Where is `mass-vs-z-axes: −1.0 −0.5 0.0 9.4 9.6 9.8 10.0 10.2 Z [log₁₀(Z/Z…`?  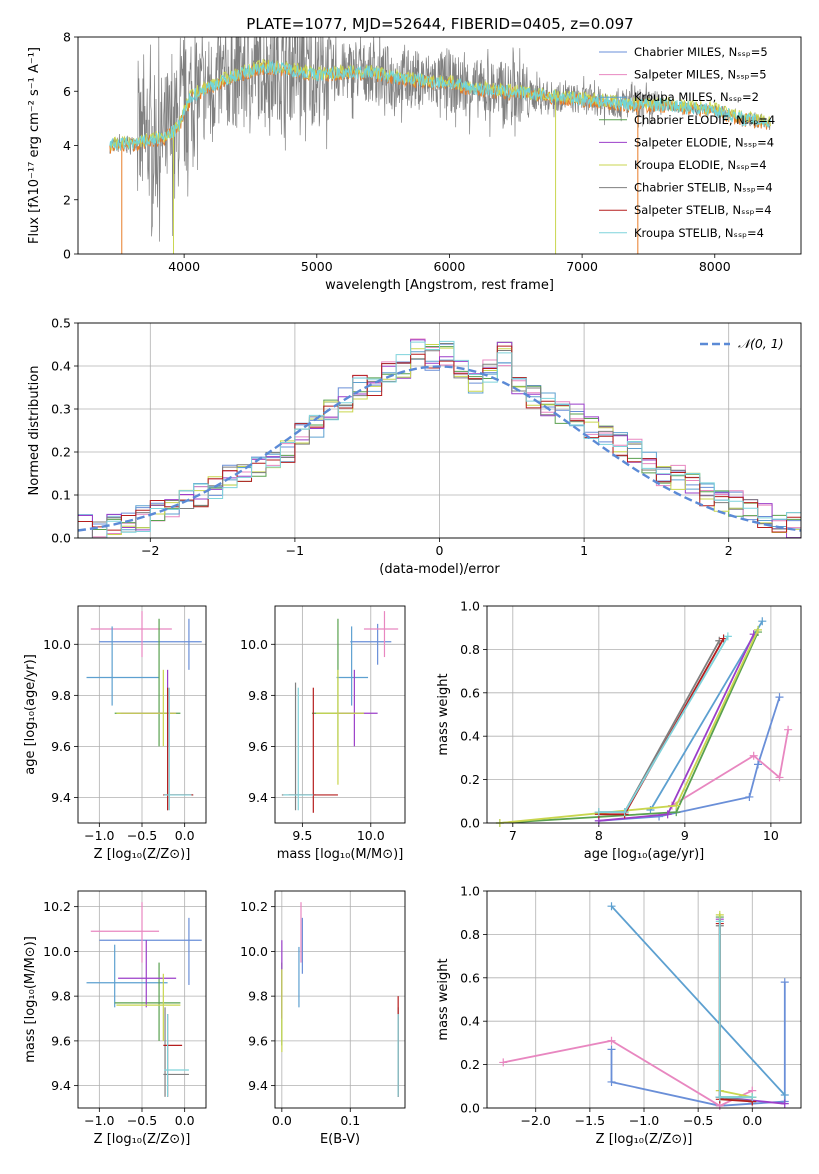
mass-vs-z-axes: −1.0 −0.5 0.0 9.4 9.6 9.8 10.0 10.2 Z [log₁₀(Z/Z… is located at coordinates (114, 1019).